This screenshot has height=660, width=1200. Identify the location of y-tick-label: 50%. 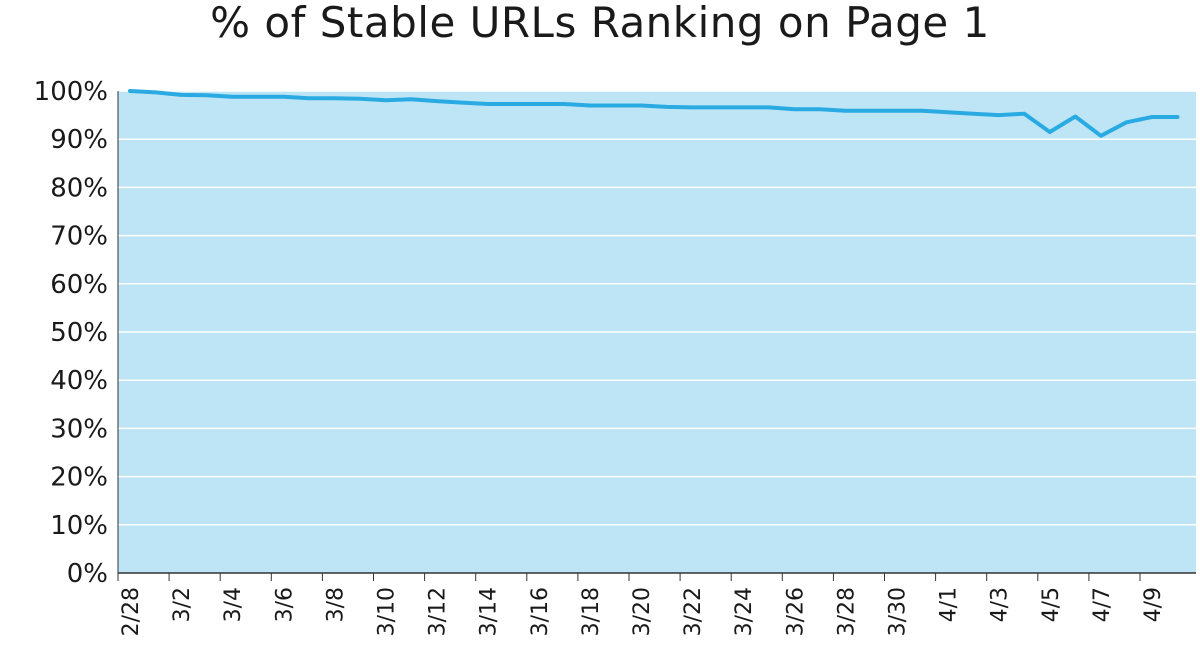
(79, 333).